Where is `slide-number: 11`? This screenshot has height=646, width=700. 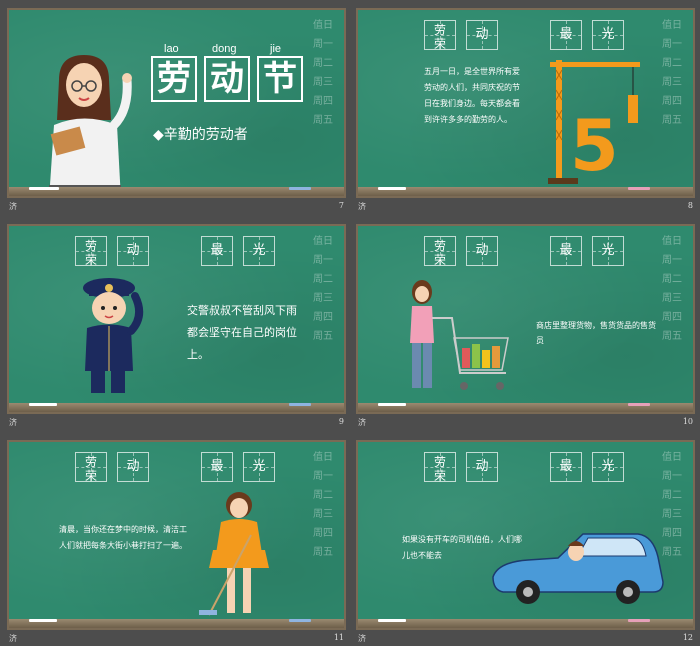
slide-number: 11 is located at coordinates (338, 637).